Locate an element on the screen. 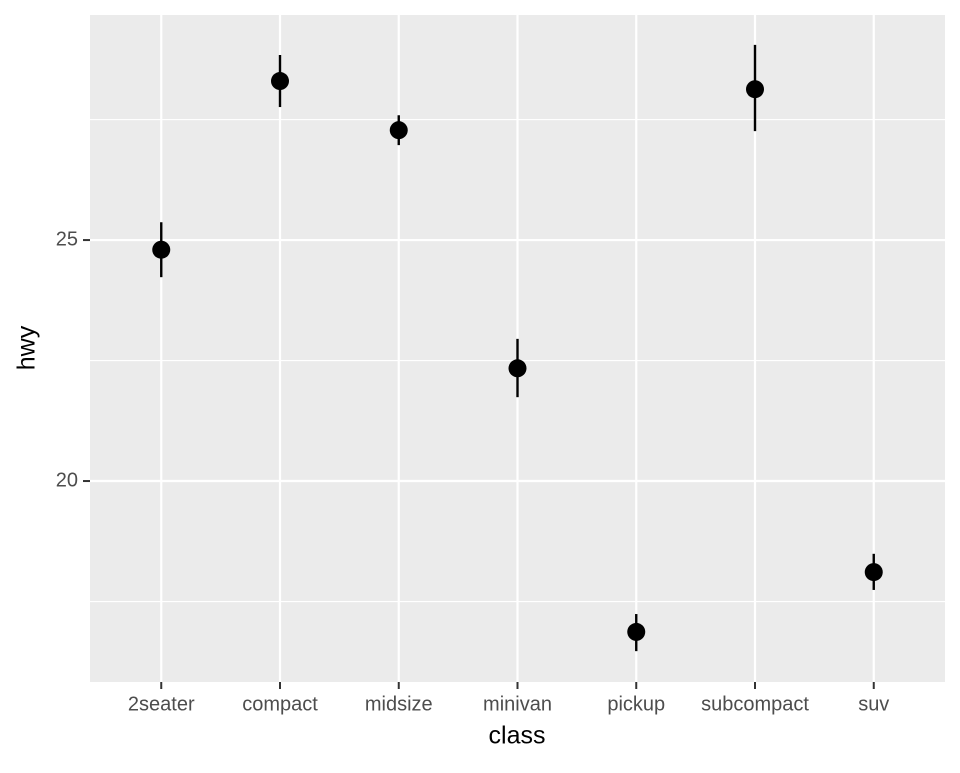 The width and height of the screenshot is (960, 773). x-tick-label: minivan is located at coordinates (517, 704).